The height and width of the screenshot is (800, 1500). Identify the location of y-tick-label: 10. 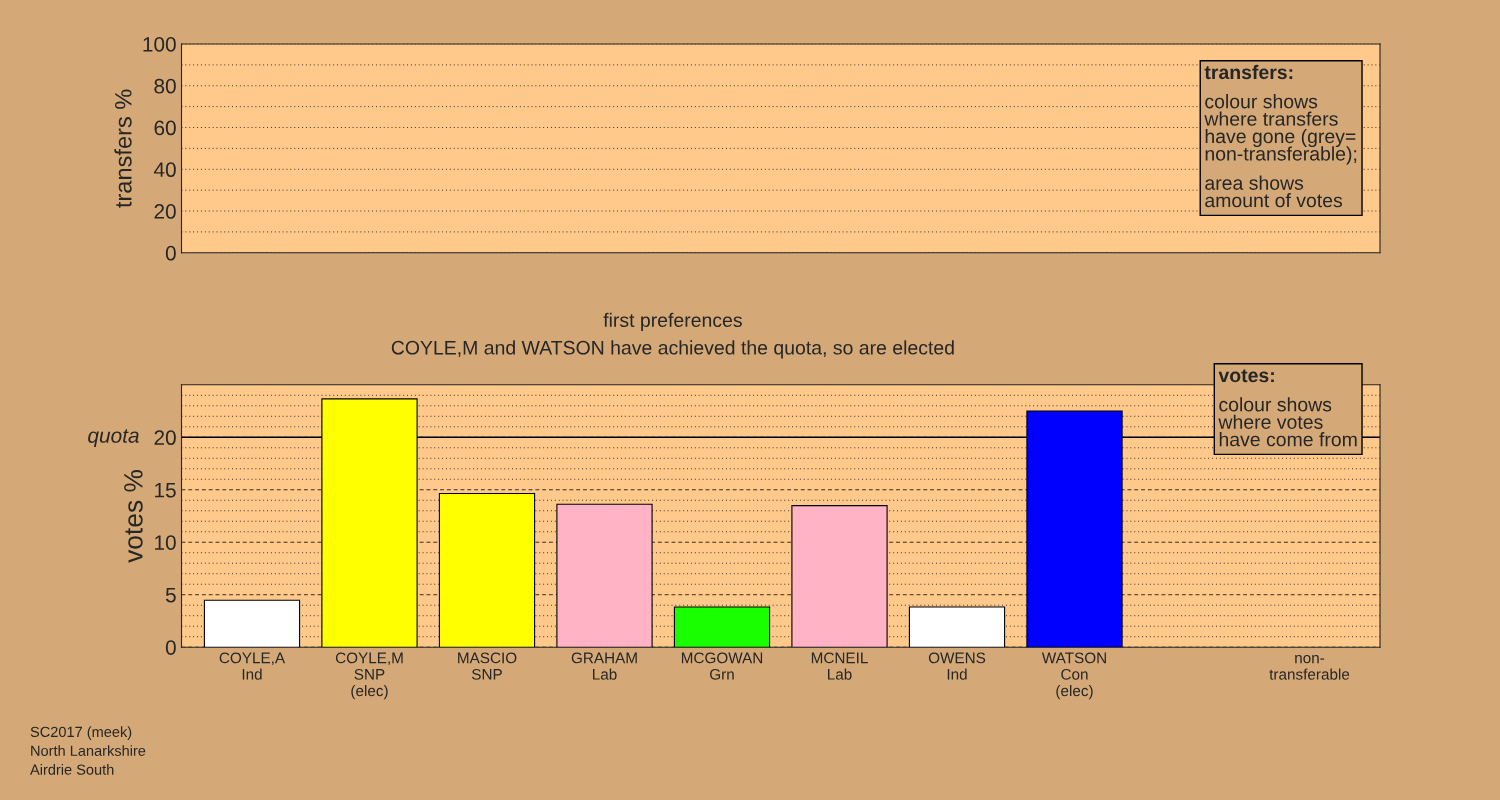
(165, 542).